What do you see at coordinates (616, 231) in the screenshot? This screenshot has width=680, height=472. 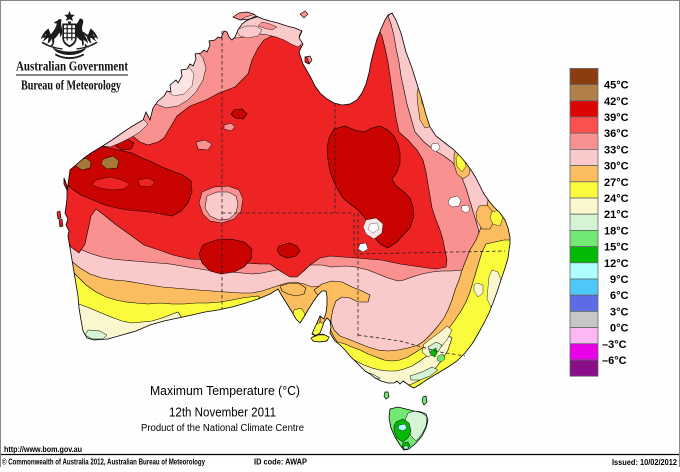 I see `svg-text: 18°C` at bounding box center [616, 231].